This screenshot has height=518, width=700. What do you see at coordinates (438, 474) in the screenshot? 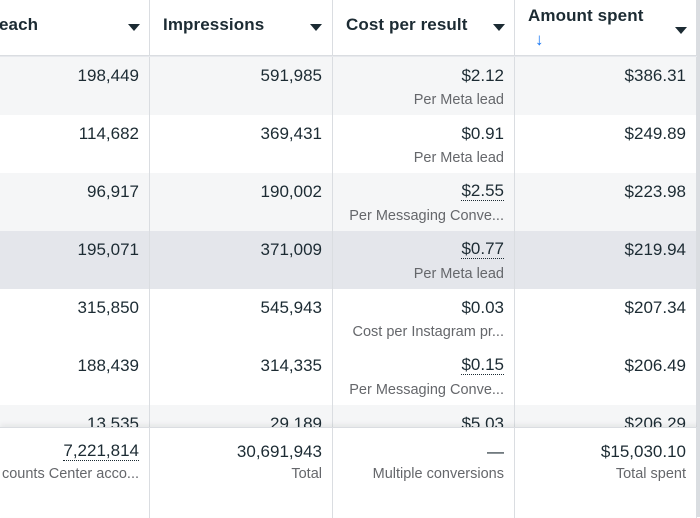
I see `total-cost-label: Multiple conversions` at bounding box center [438, 474].